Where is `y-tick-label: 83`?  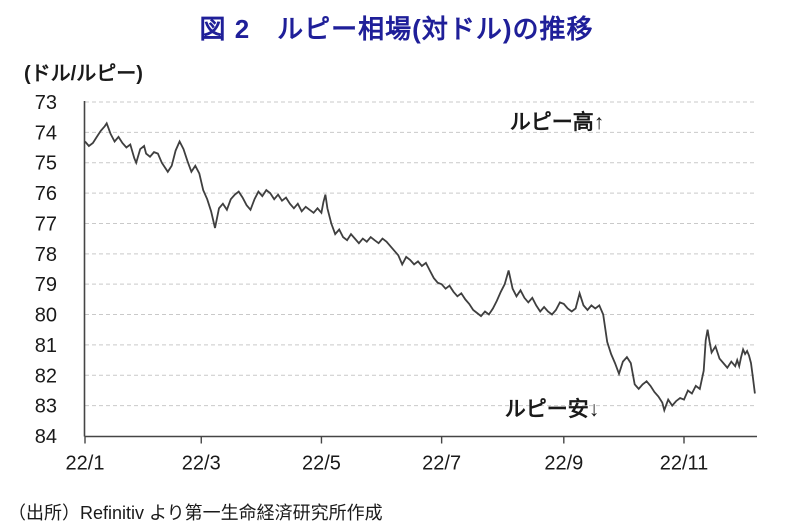
y-tick-label: 83 is located at coordinates (46, 407).